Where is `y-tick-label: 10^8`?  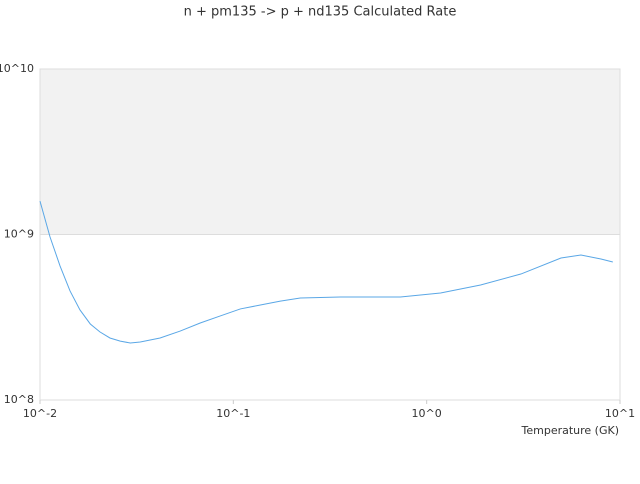 y-tick-label: 10^8 is located at coordinates (19, 399).